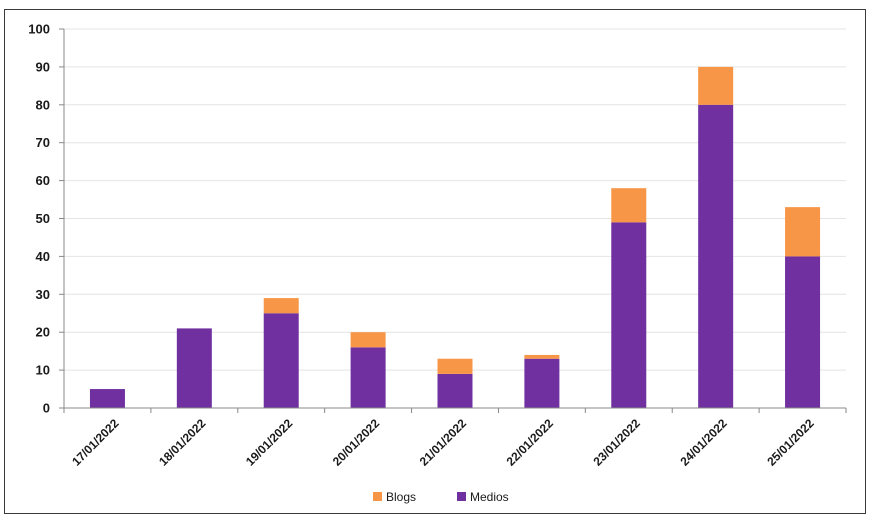 The image size is (876, 528). Describe the element at coordinates (43, 256) in the screenshot. I see `y-tick-label: 40` at that location.